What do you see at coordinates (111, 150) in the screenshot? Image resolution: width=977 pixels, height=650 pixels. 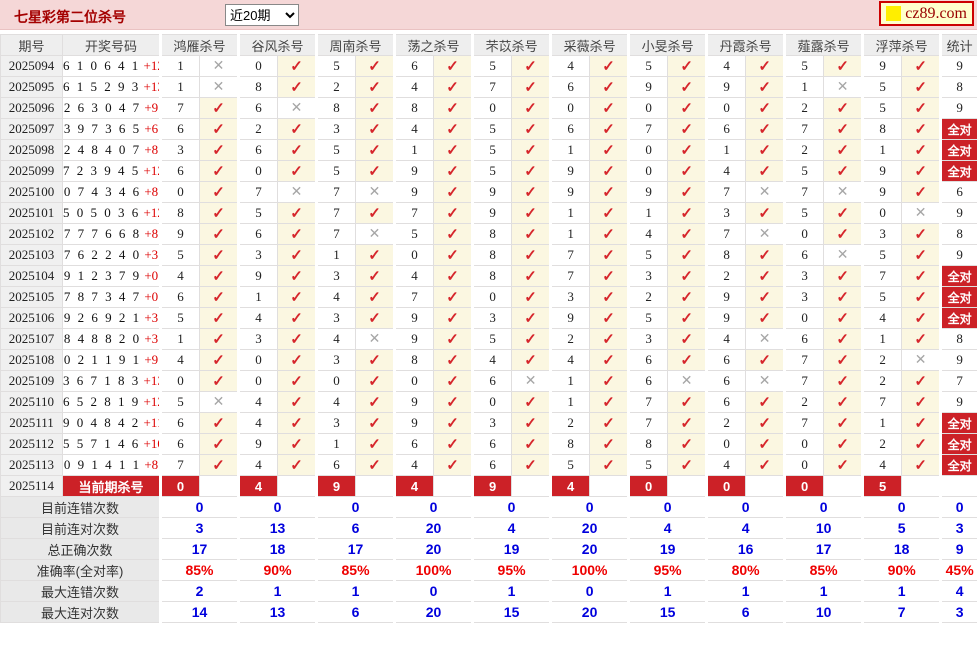 I see `draw-cell: 2 4 8 4 0 7 +8` at bounding box center [111, 150].